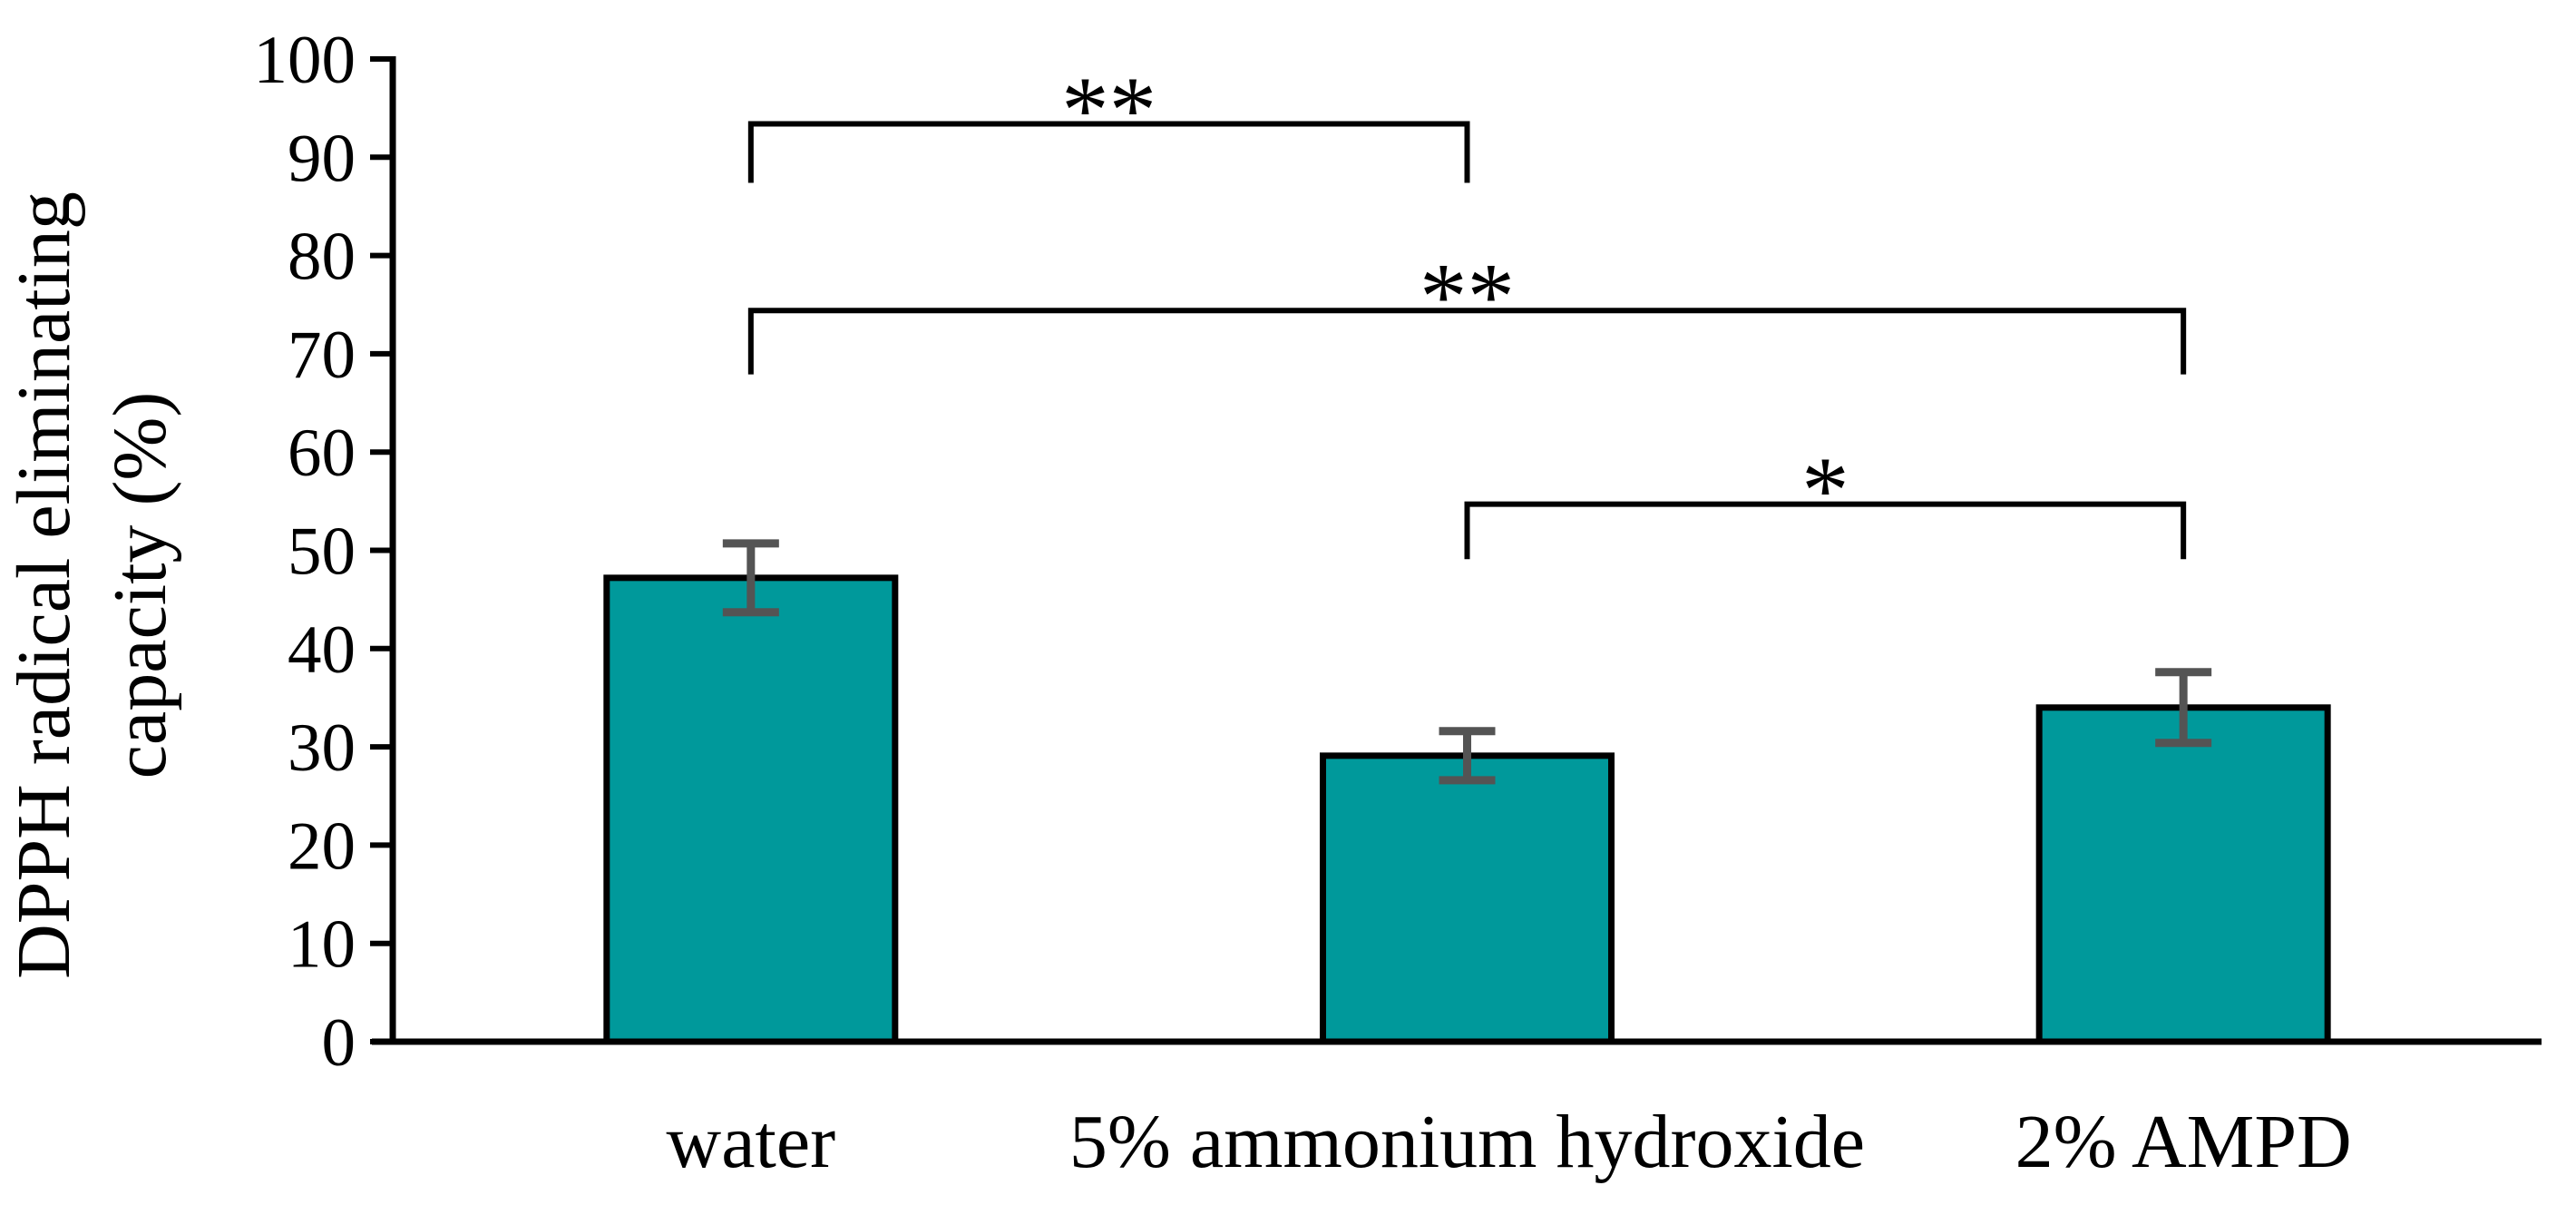  Describe the element at coordinates (322, 158) in the screenshot. I see `y-tick-label: 90` at that location.